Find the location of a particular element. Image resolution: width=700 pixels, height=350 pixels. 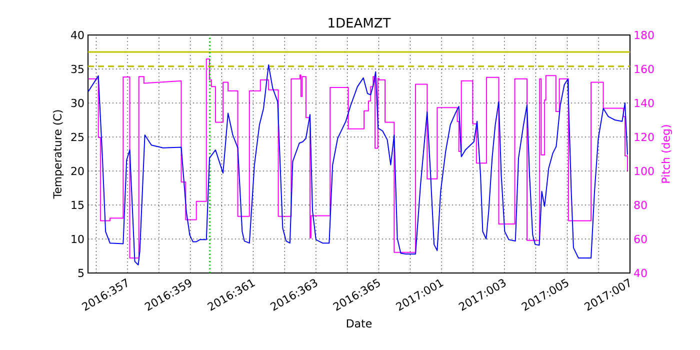

y-tick-label: 30 is located at coordinates (77, 103).